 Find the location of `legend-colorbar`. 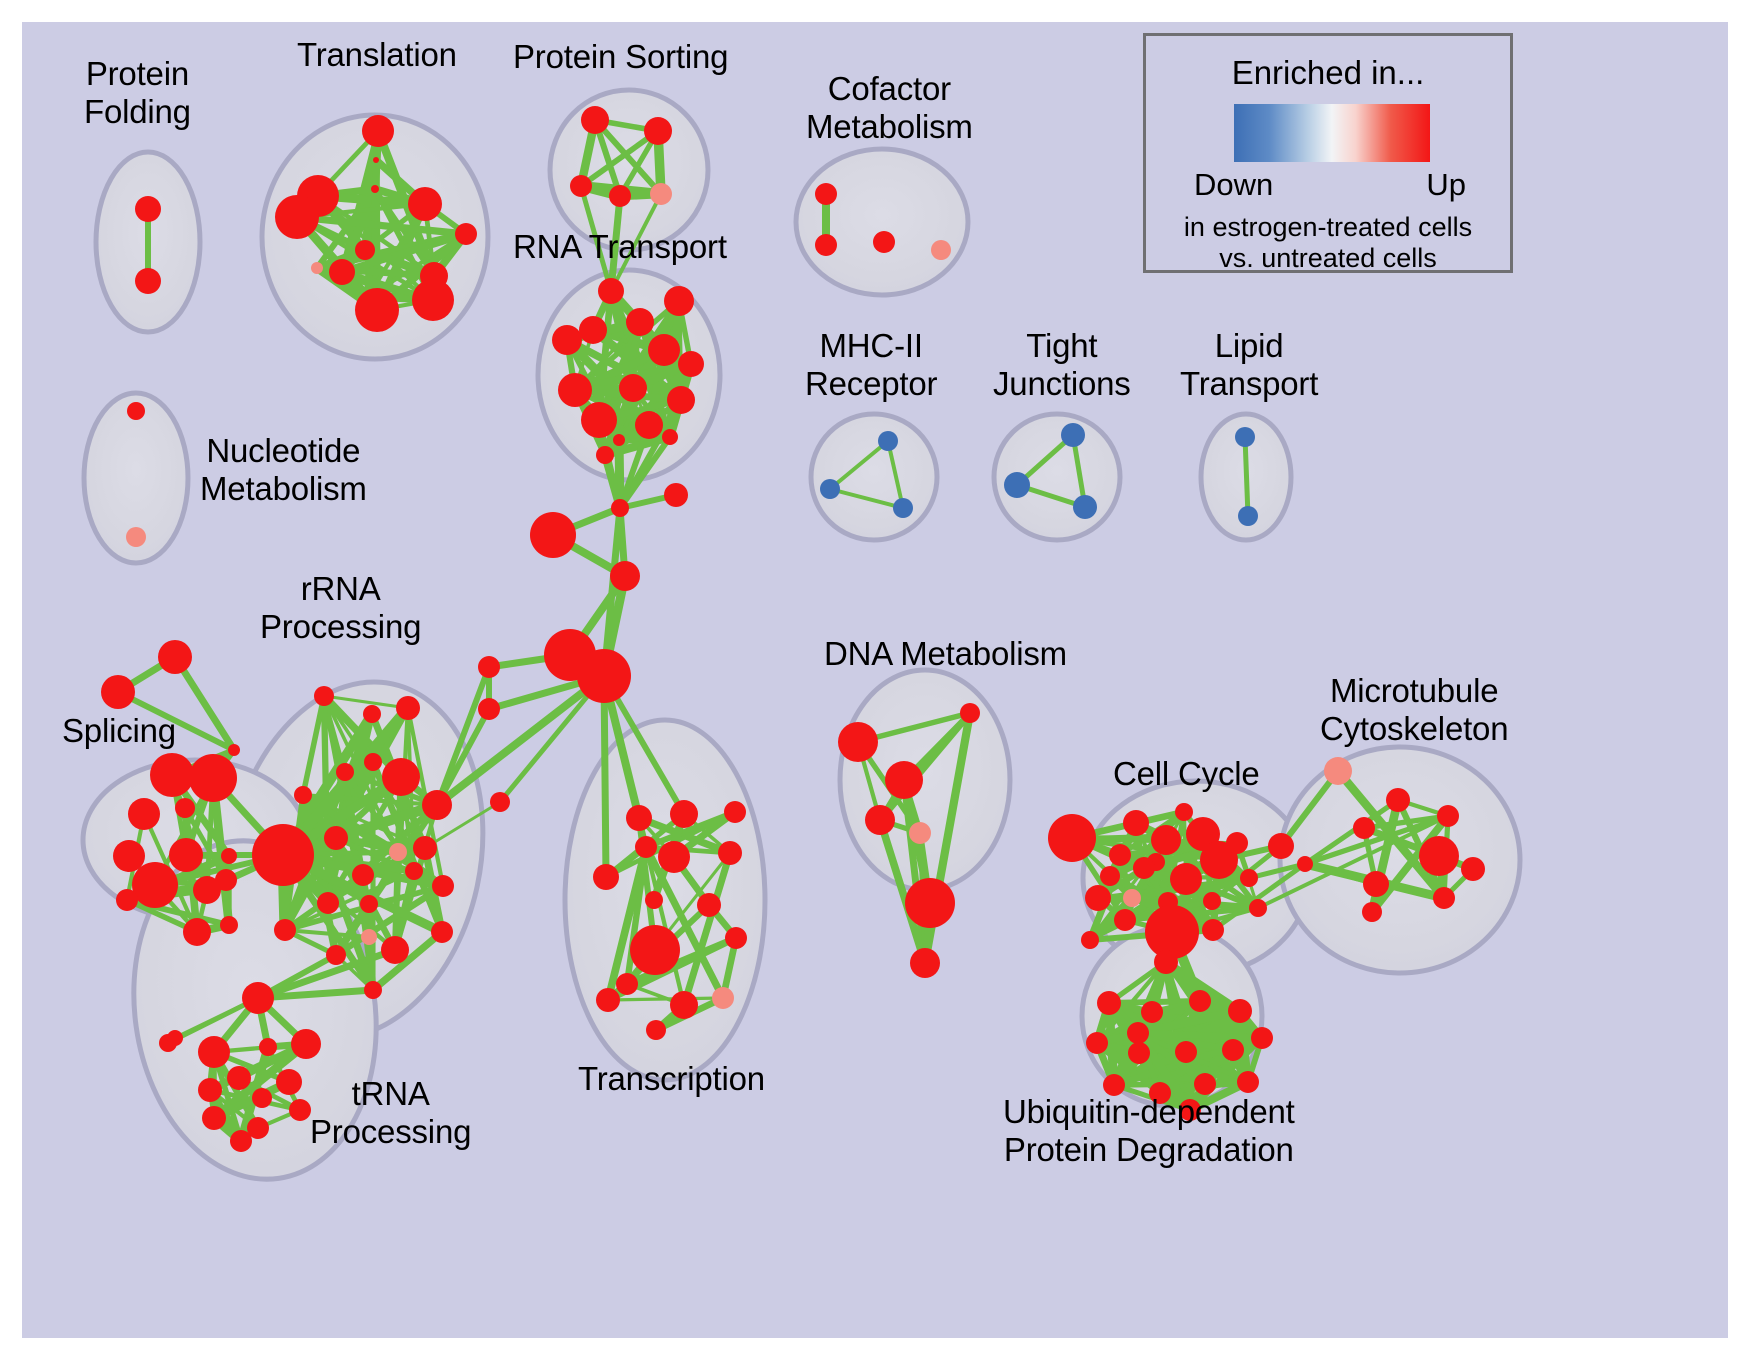

legend-colorbar is located at coordinates (1332, 133).